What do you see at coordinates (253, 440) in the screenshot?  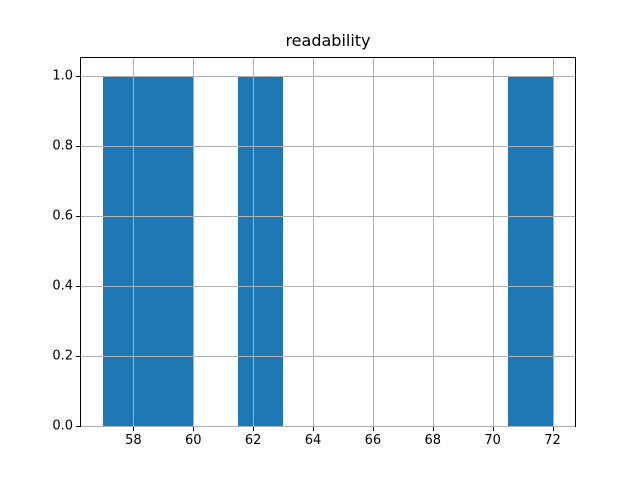 I see `x-tick-label: 62` at bounding box center [253, 440].